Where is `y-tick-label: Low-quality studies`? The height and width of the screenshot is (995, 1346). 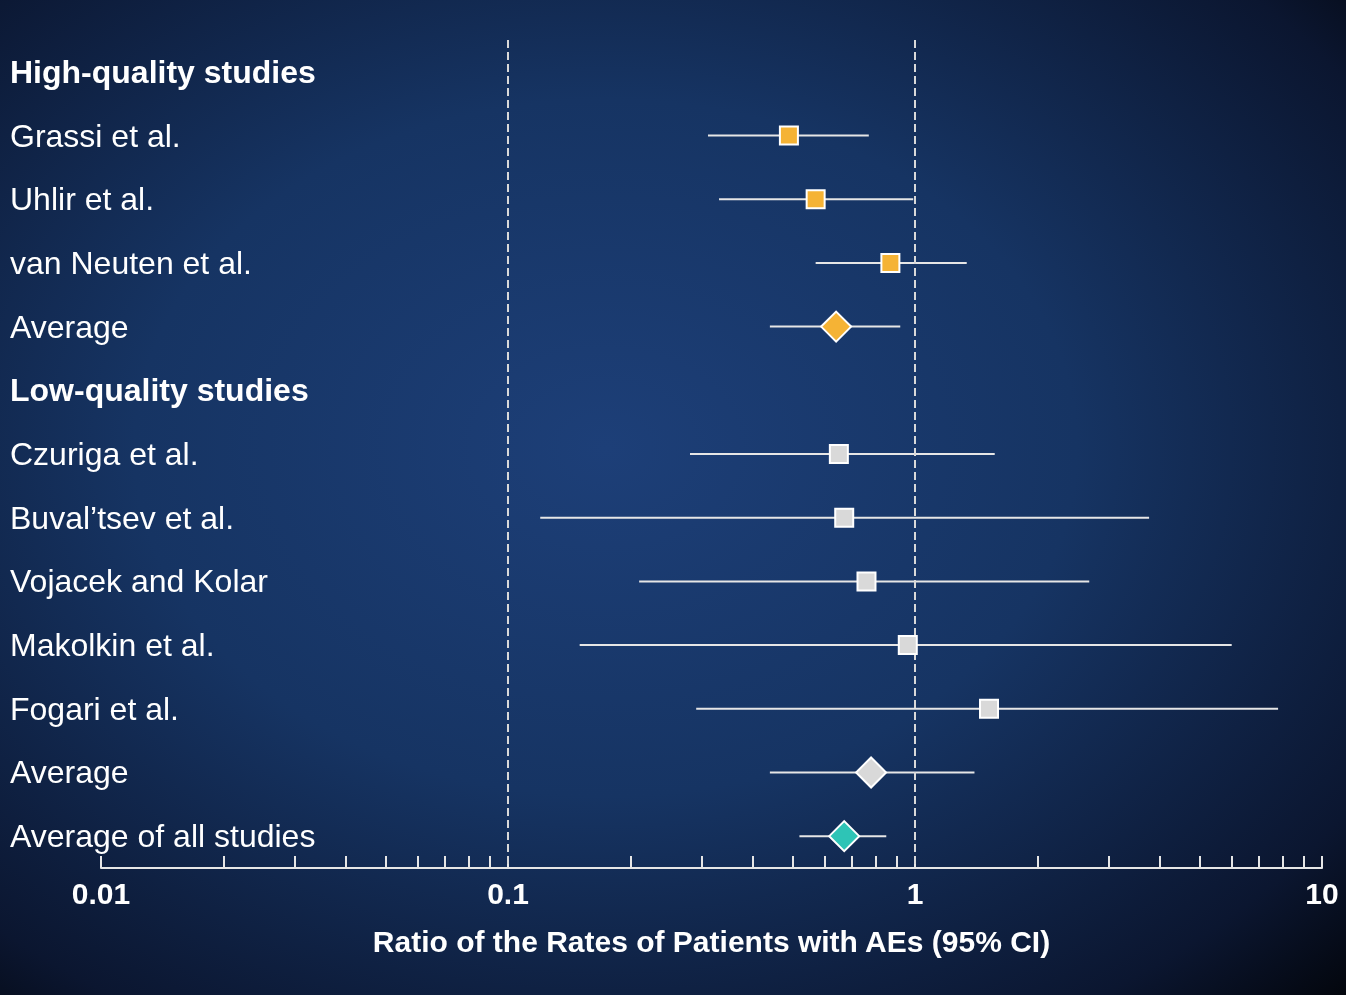
y-tick-label: Low-quality studies is located at coordinates (159, 390).